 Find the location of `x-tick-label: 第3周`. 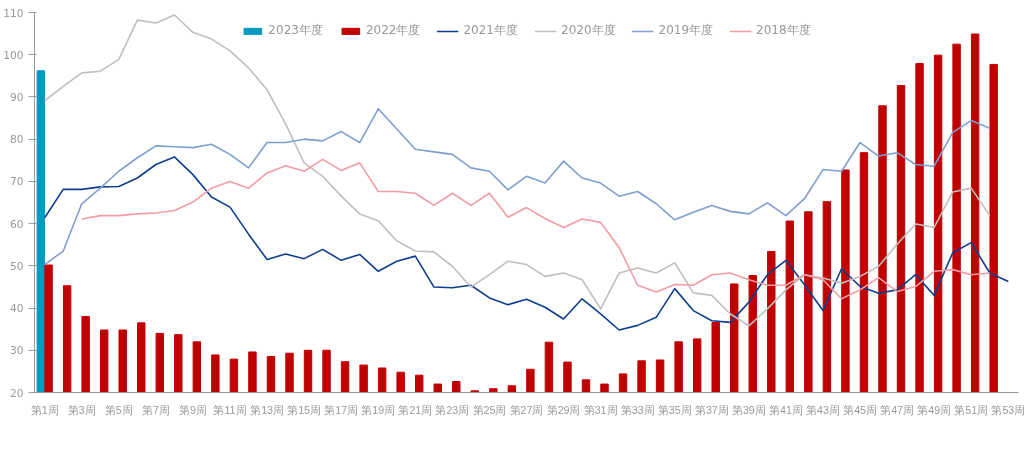

x-tick-label: 第3周 is located at coordinates (81, 409).